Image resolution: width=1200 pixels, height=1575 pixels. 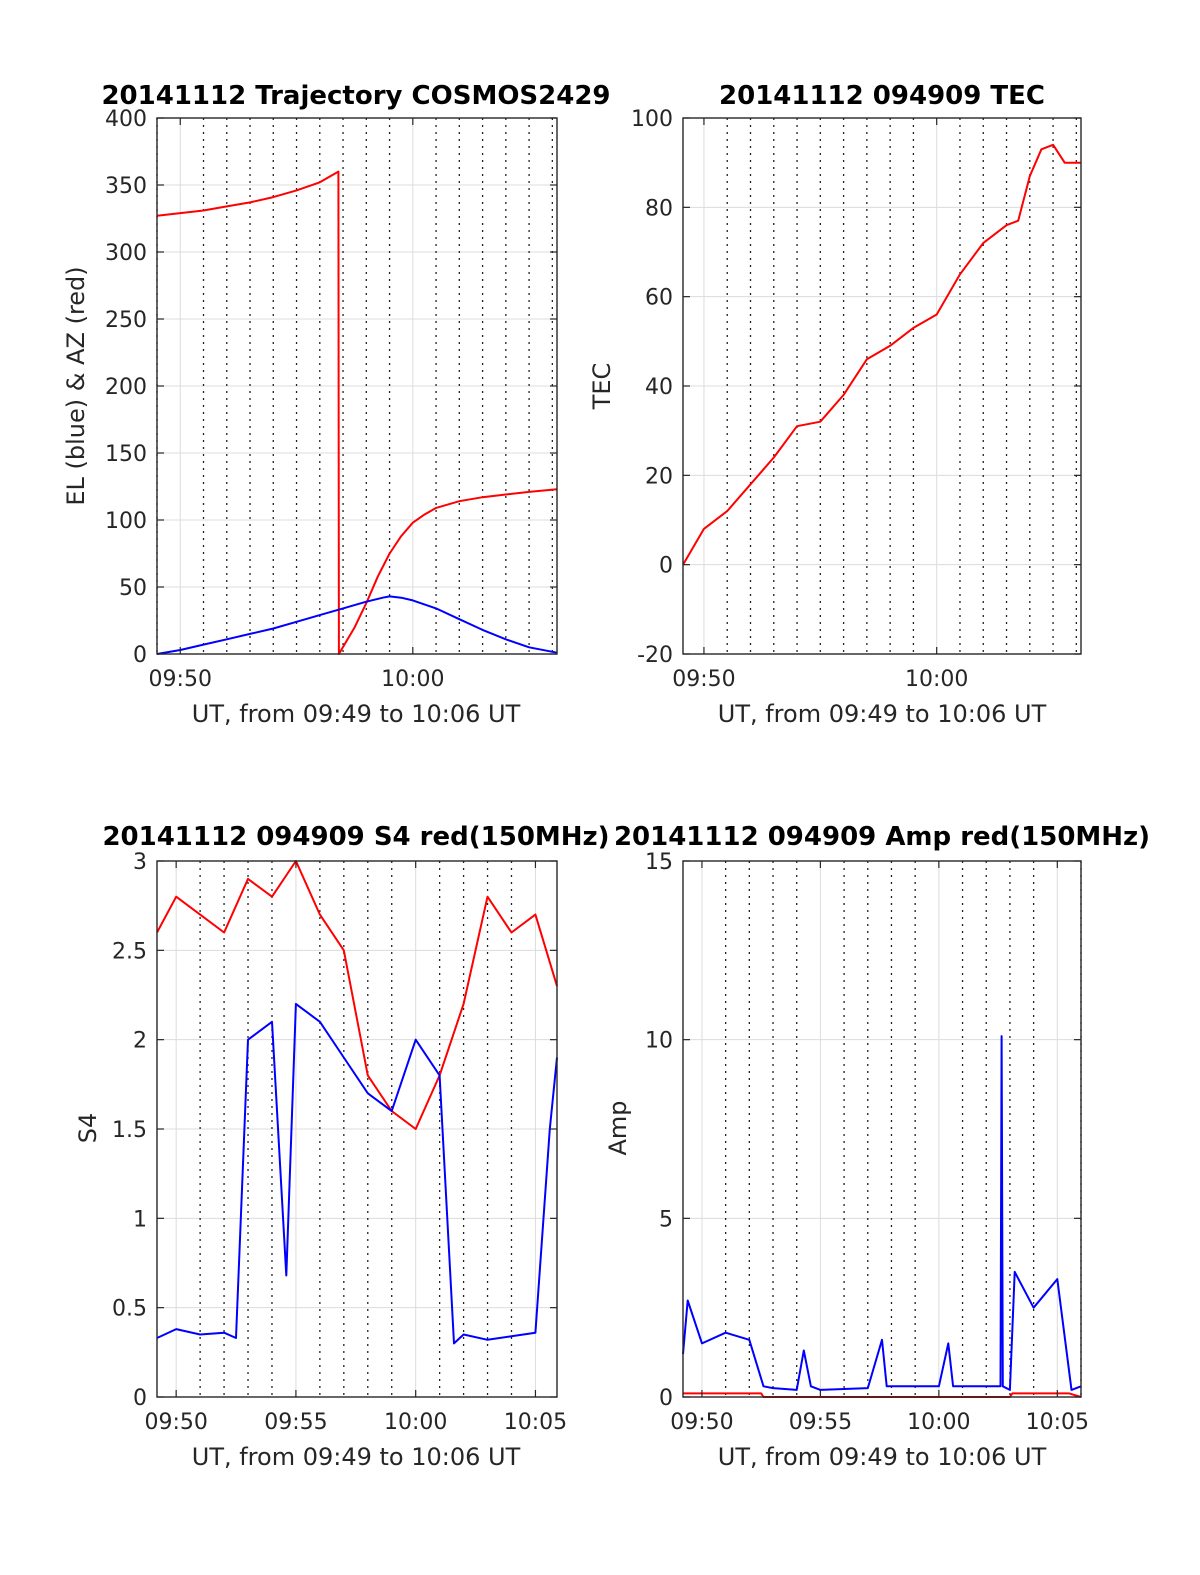 I want to click on amp-ytick-label-1: 5, so click(x=666, y=1219).